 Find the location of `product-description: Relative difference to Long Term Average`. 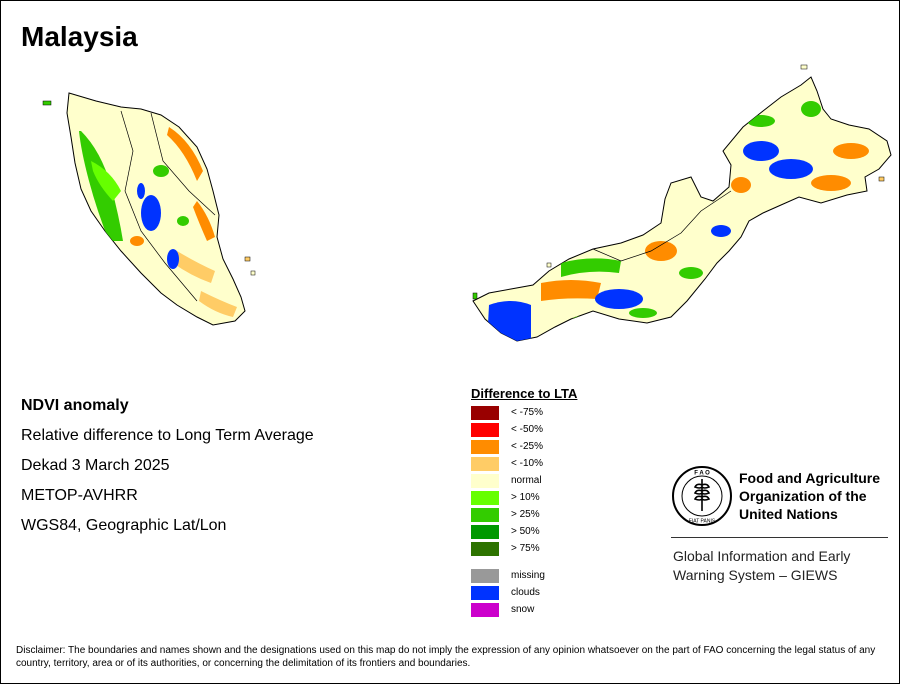

product-description: Relative difference to Long Term Average is located at coordinates (167, 435).